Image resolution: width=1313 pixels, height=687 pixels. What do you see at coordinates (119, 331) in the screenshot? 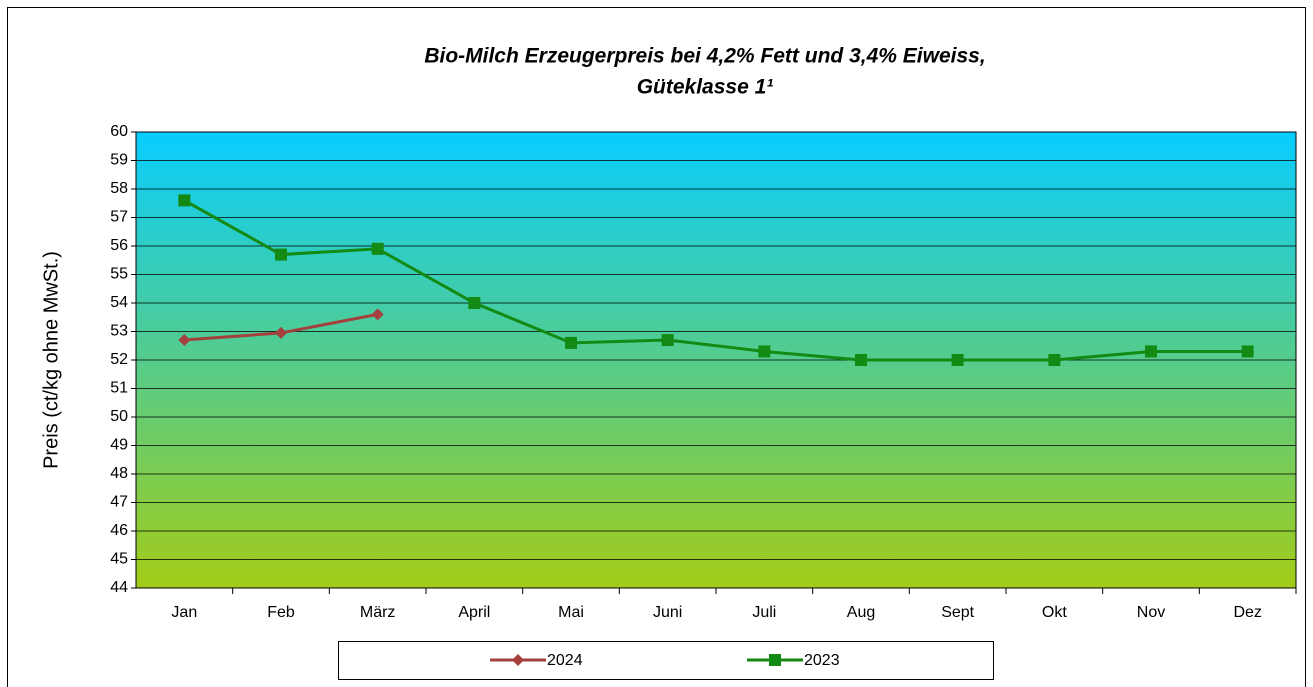
I see `y-tick-label: 53` at bounding box center [119, 331].